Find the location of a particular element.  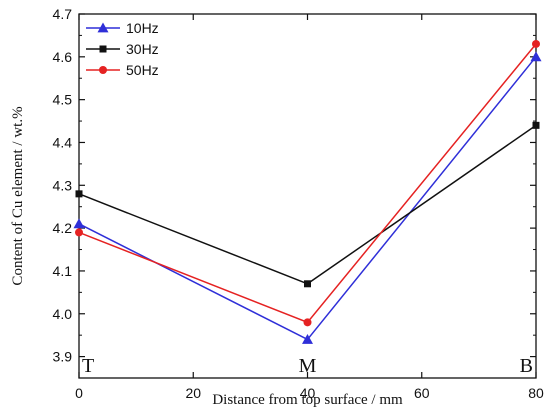

y-tick-label: 4.1 is located at coordinates (63, 271).